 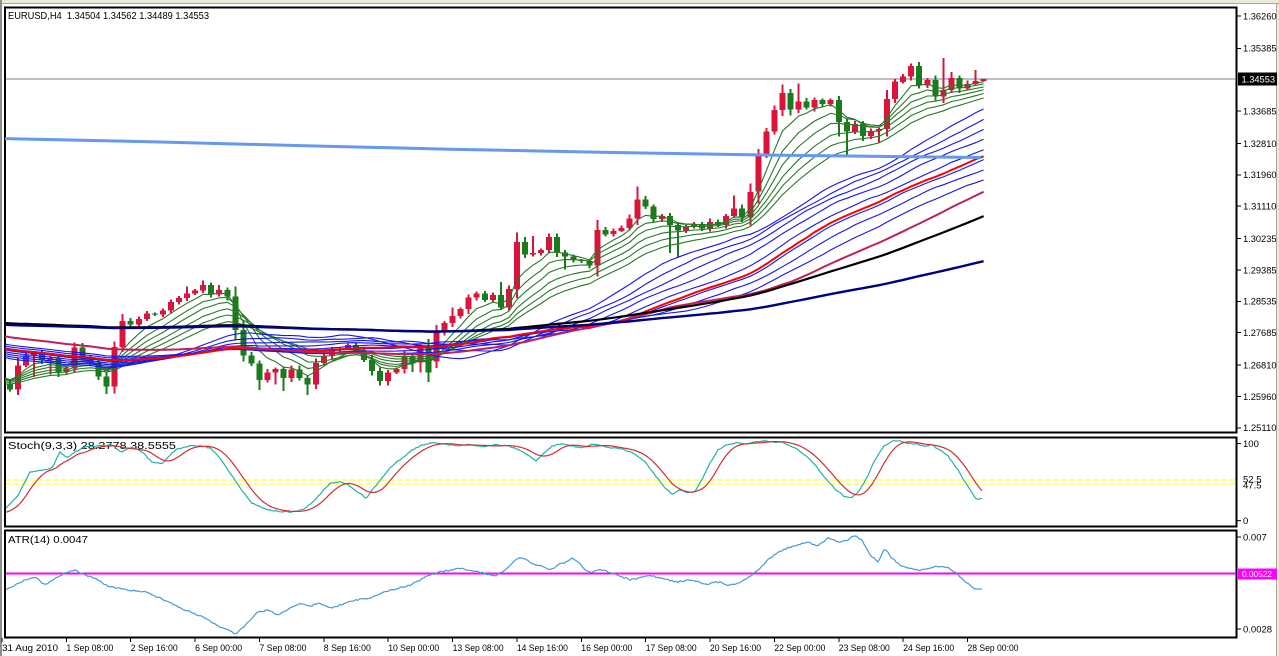 What do you see at coordinates (928, 648) in the screenshot?
I see `svg-text: 24 Sep 16:00` at bounding box center [928, 648].